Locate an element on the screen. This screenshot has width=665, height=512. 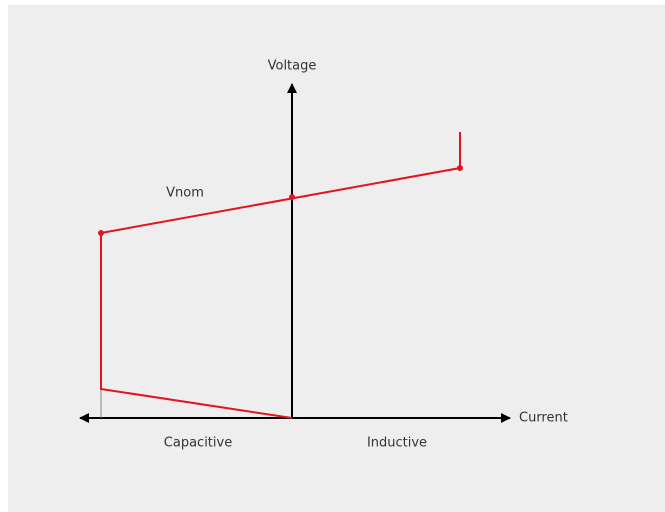
region-label: Capacitive is located at coordinates (198, 443).